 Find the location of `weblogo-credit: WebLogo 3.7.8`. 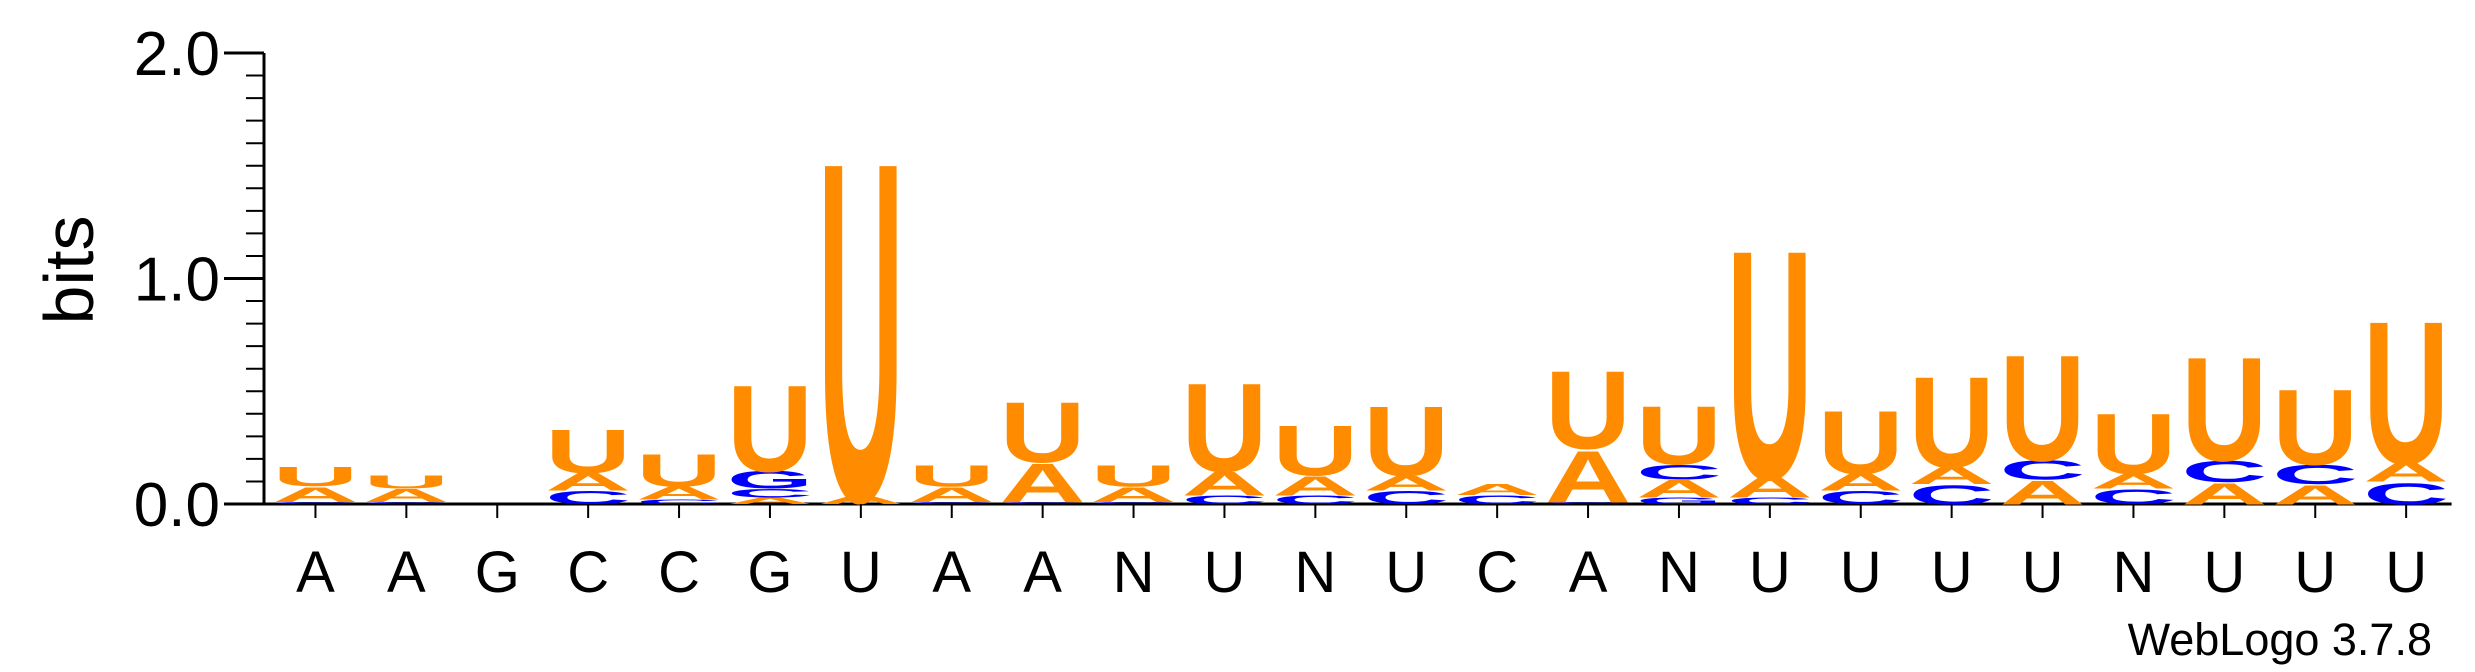

weblogo-credit: WebLogo 3.7.8 is located at coordinates (2280, 639).